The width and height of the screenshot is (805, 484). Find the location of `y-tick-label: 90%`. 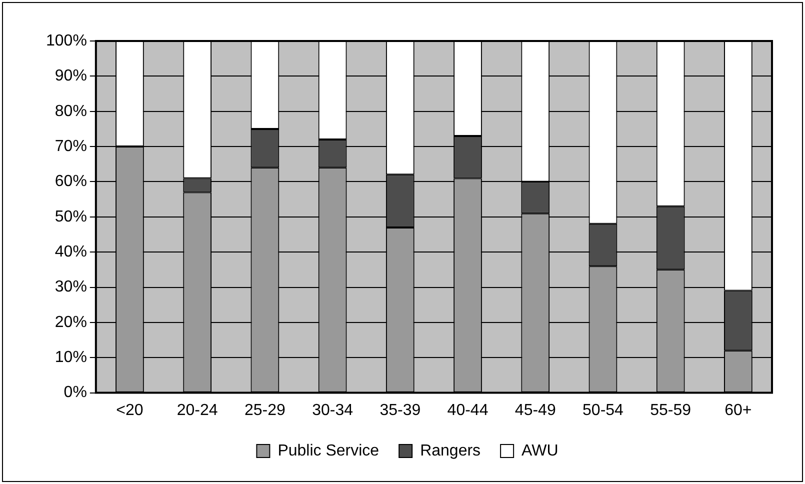

y-tick-label: 90% is located at coordinates (70, 76).